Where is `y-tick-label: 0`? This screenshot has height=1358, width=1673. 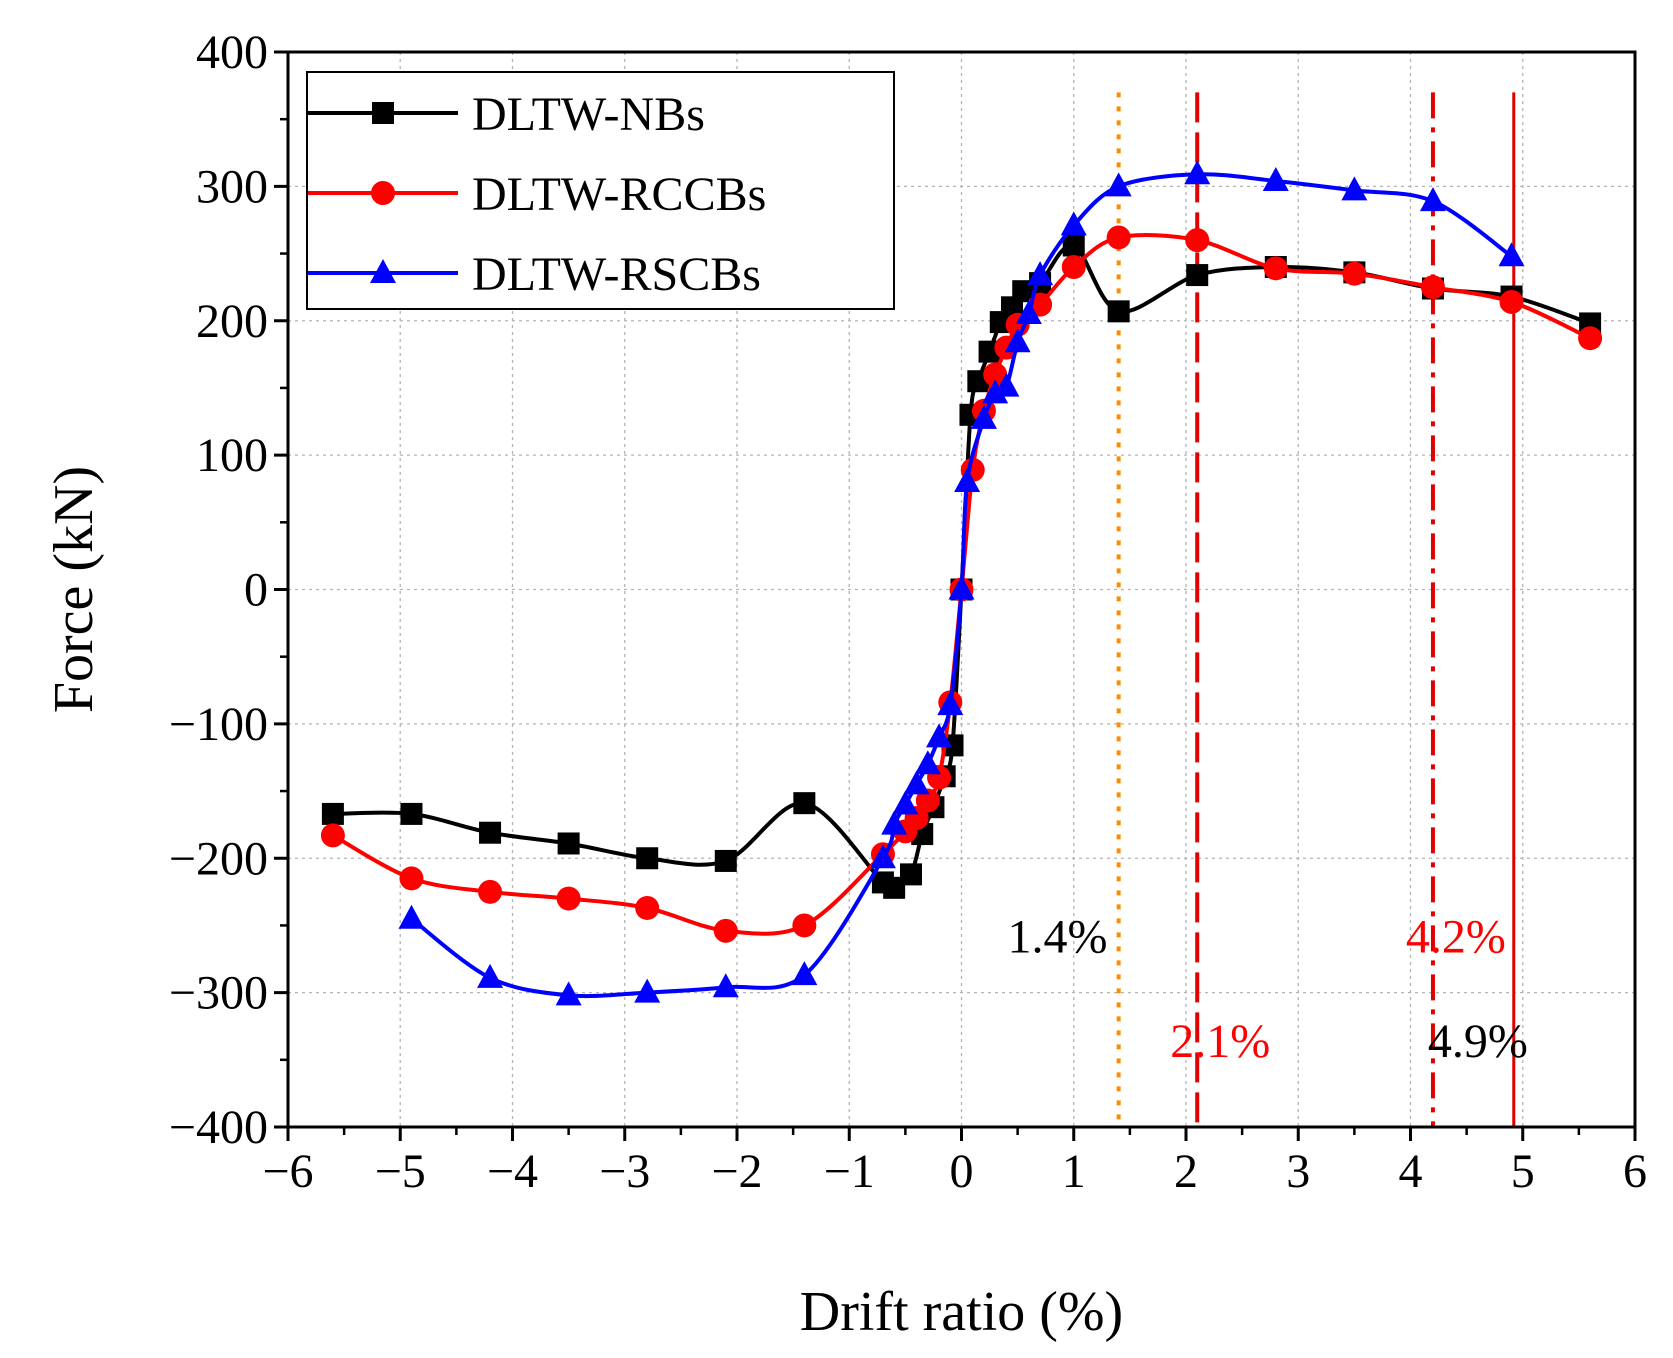 y-tick-label: 0 is located at coordinates (256, 590).